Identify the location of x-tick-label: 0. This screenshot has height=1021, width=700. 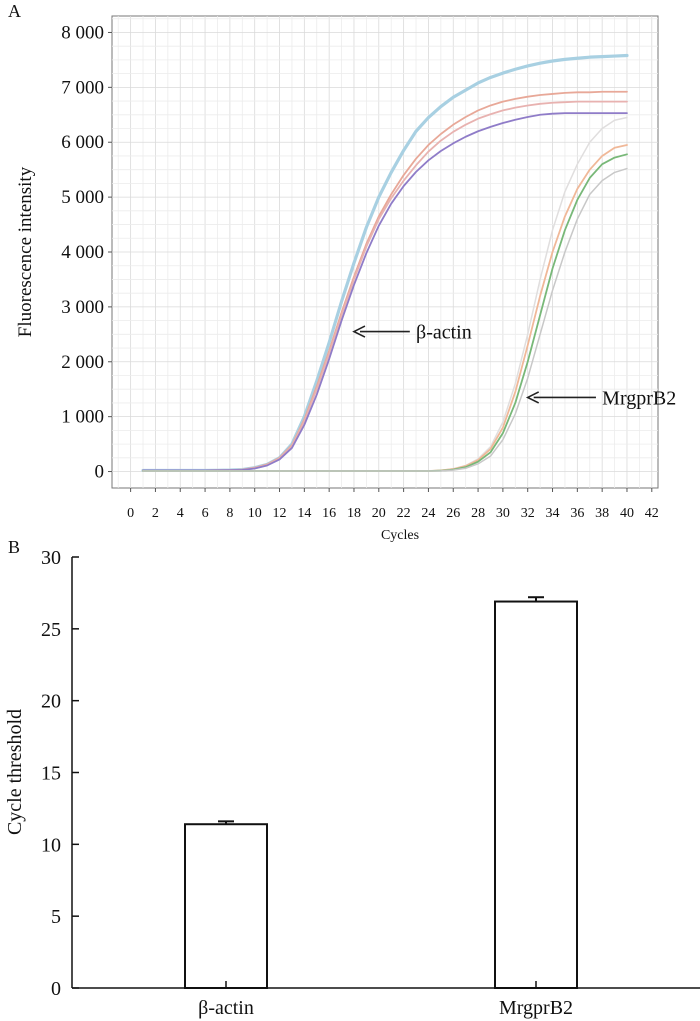
(130, 513).